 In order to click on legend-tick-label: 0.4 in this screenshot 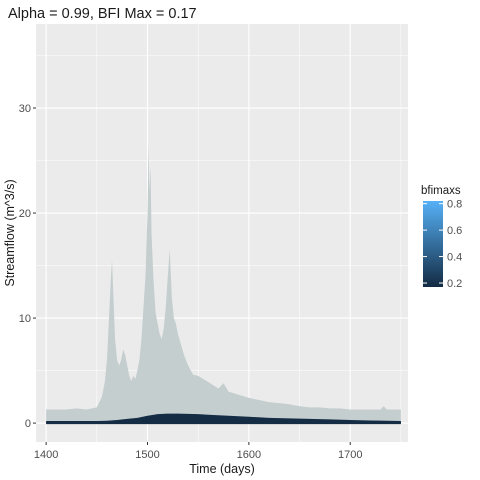, I will do `click(454, 258)`.